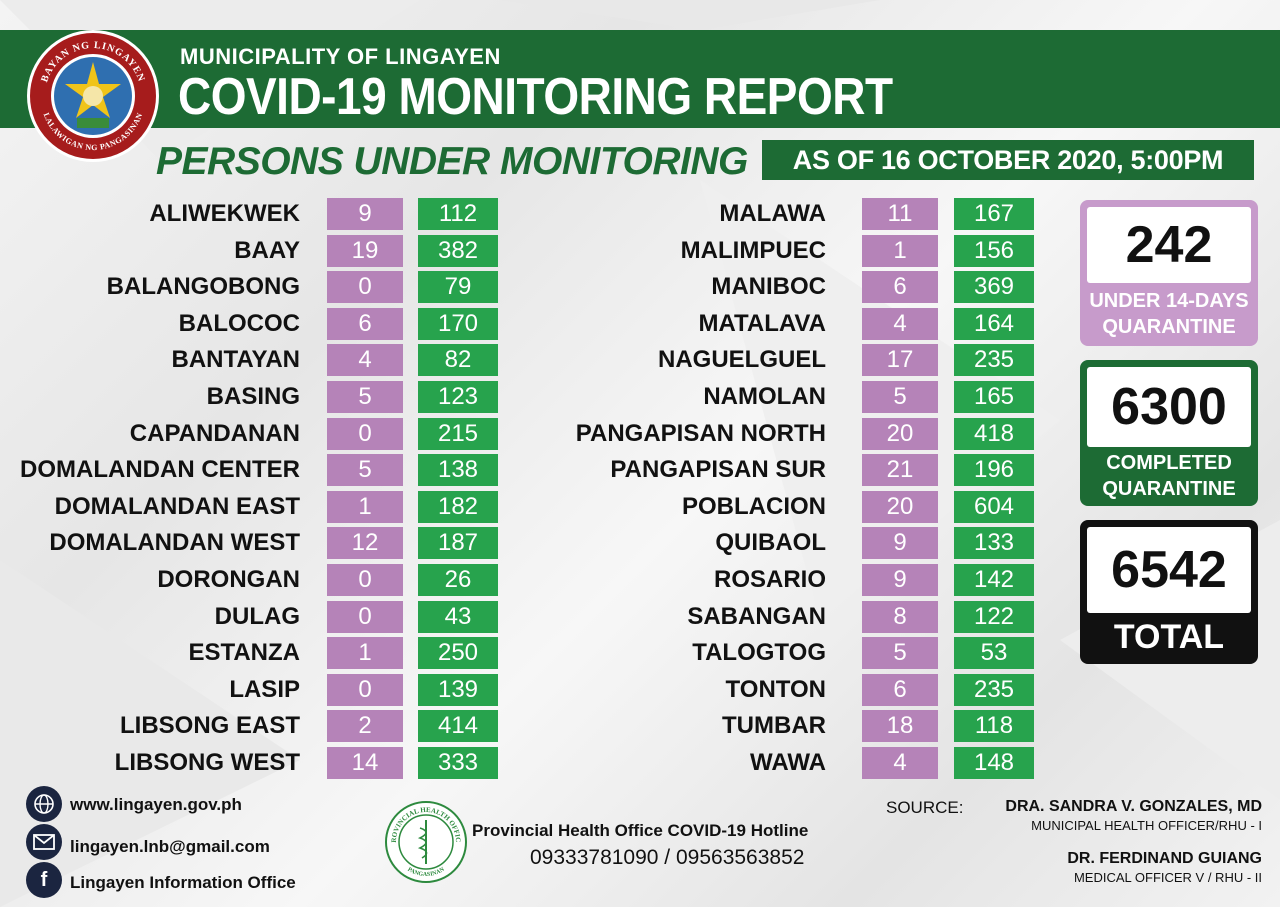 The height and width of the screenshot is (907, 1280). I want to click on completed-quarantine-cell: 250, so click(458, 653).